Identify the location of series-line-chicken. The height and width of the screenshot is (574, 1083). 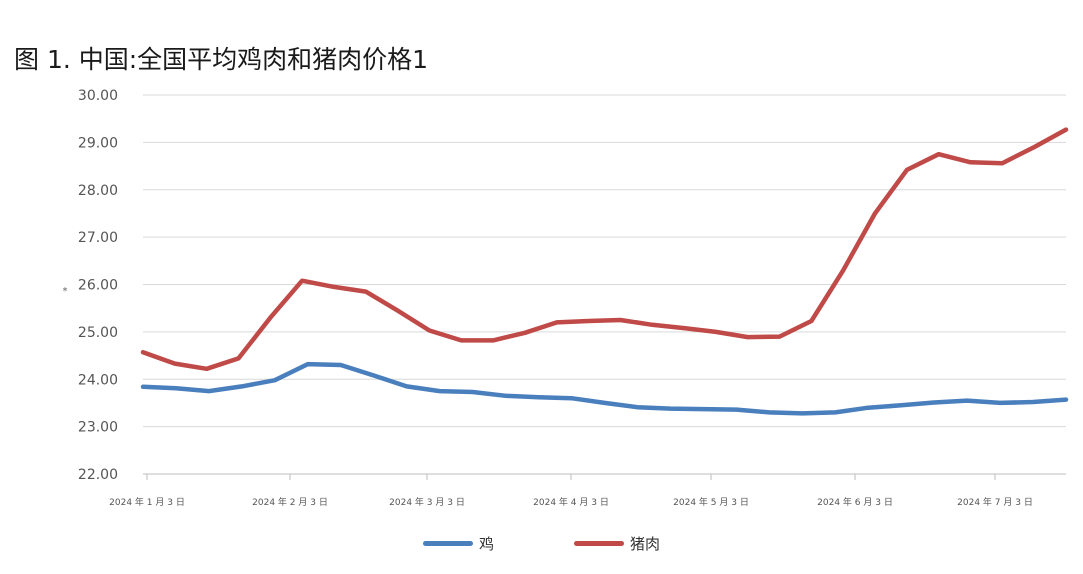
(604, 388).